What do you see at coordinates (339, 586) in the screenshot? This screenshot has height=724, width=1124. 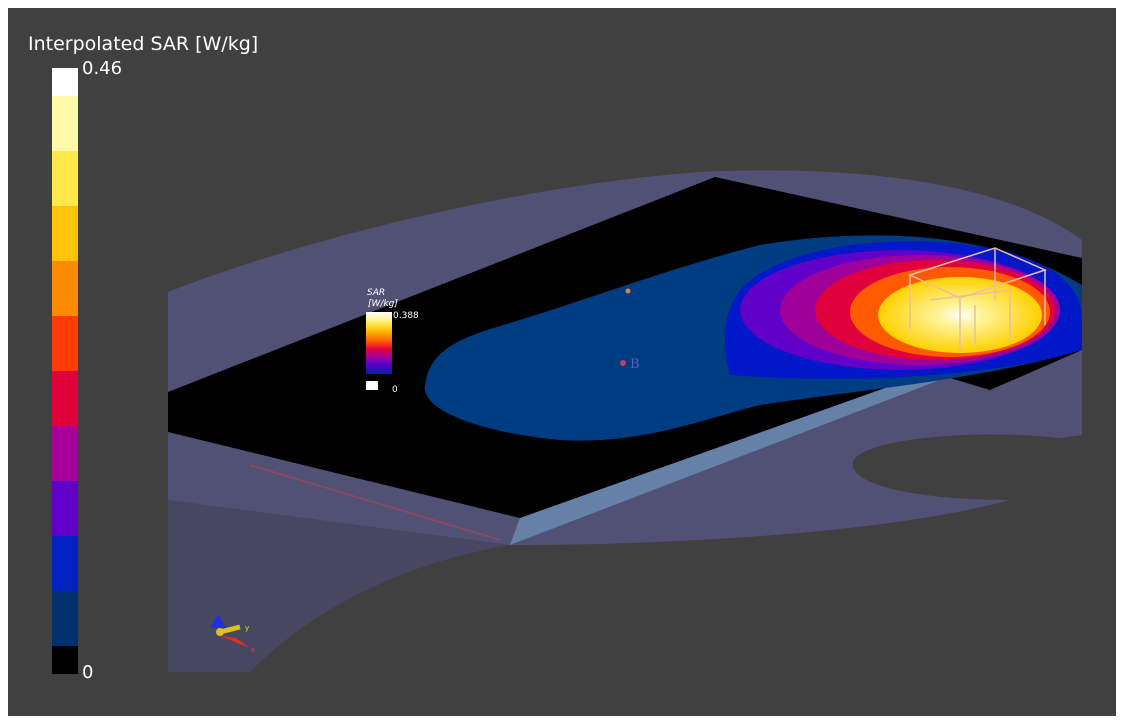 I see `phantom-lower` at bounding box center [339, 586].